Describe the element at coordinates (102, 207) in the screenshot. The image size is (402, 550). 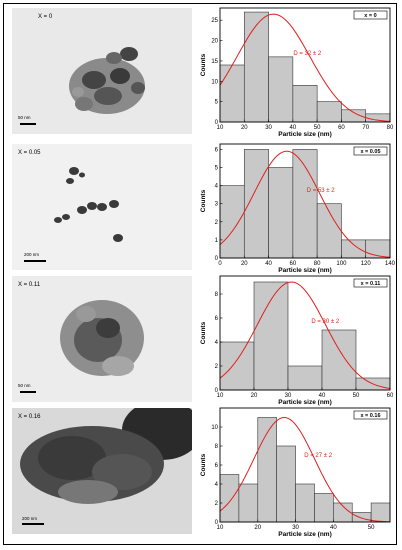
I see `tem-image-x005: X = 0.05 200 nm` at that location.